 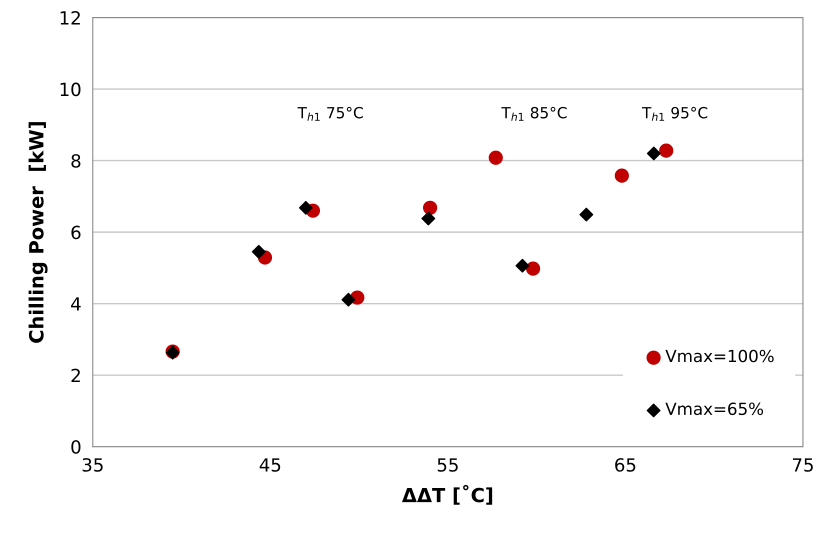 I want to click on x-axis-title: ΔΔT [˚C], so click(x=447, y=494).